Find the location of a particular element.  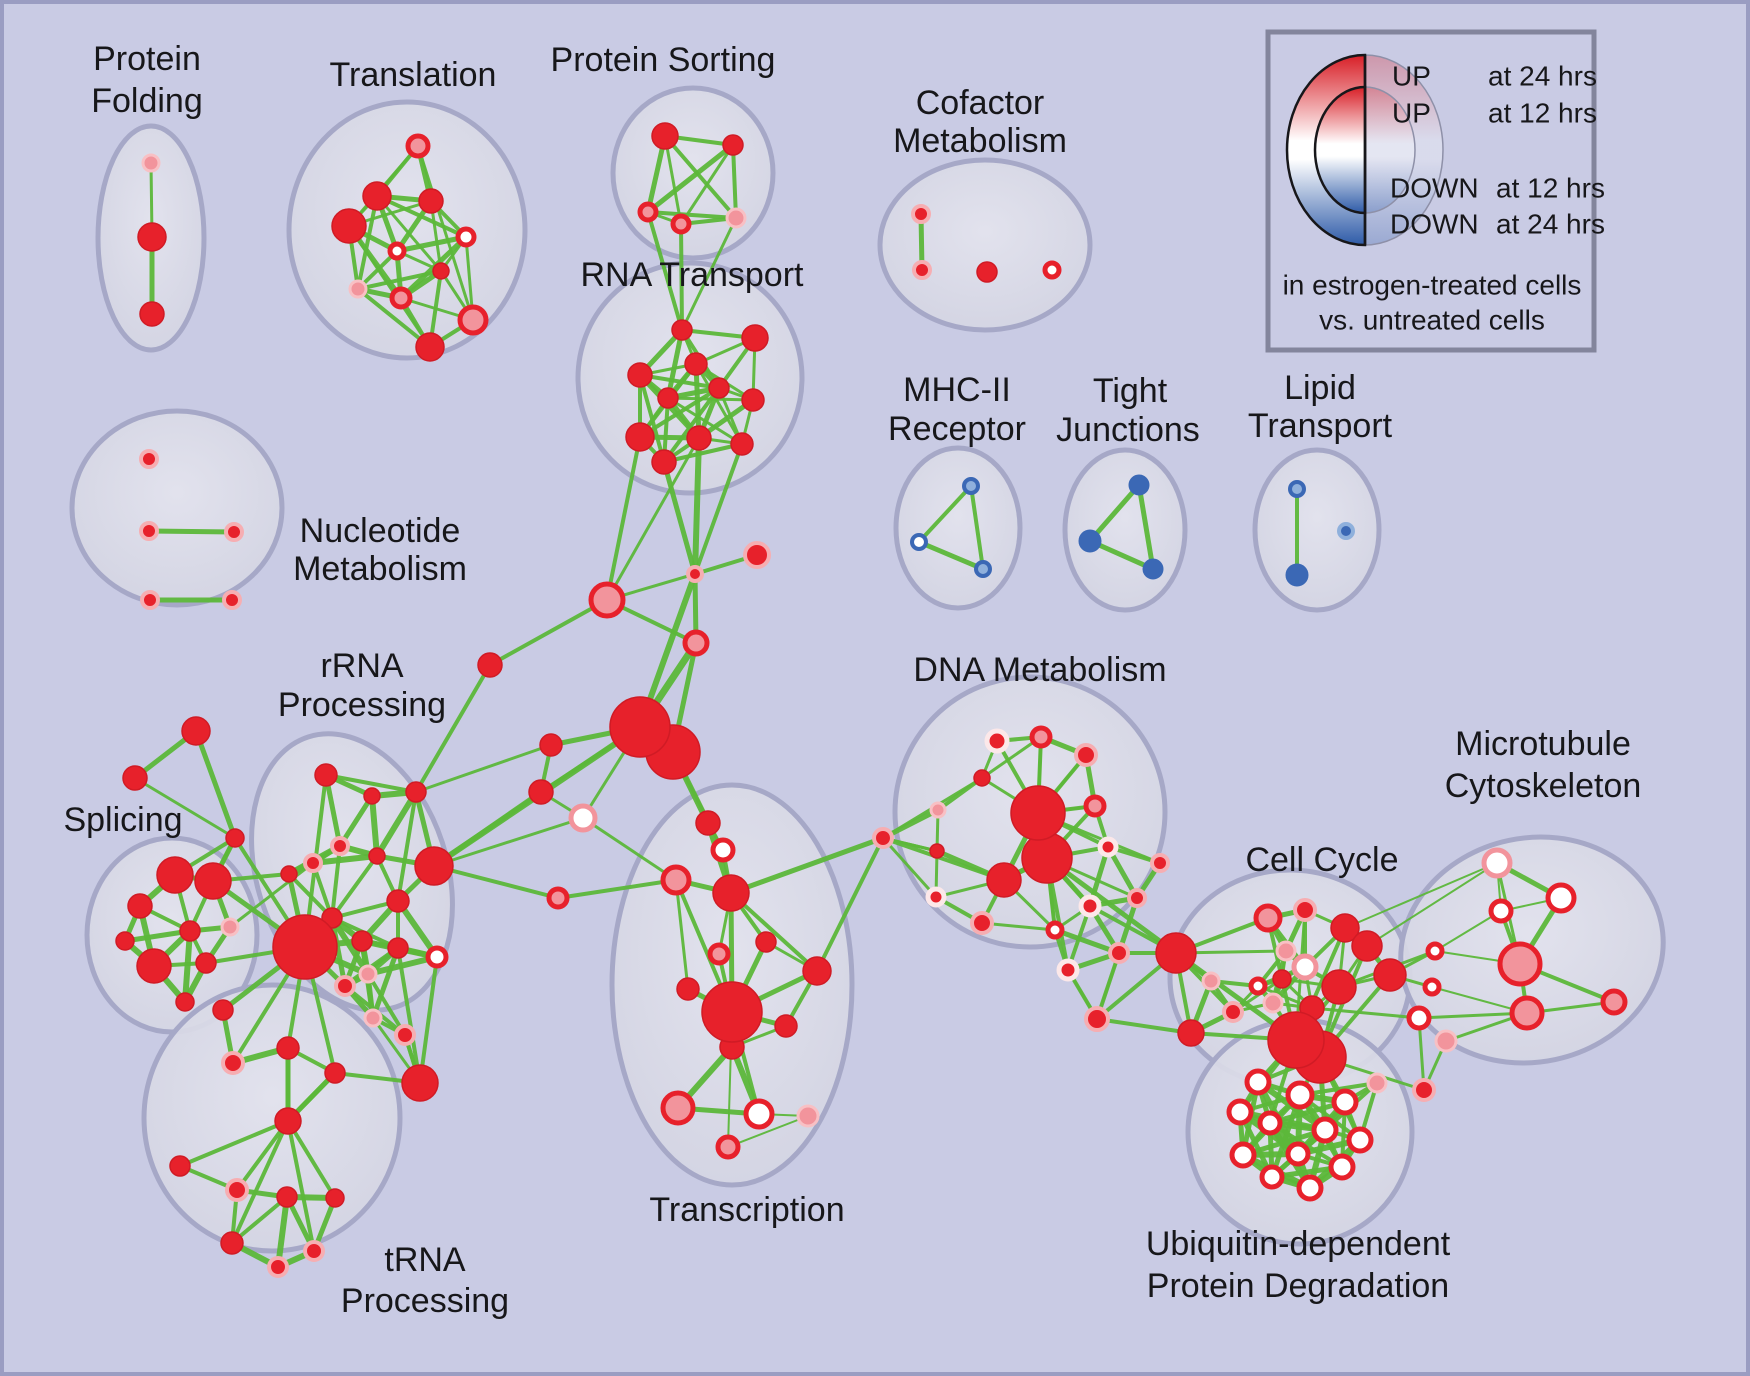

rrna-processing-label: rRNA is located at coordinates (361, 666).